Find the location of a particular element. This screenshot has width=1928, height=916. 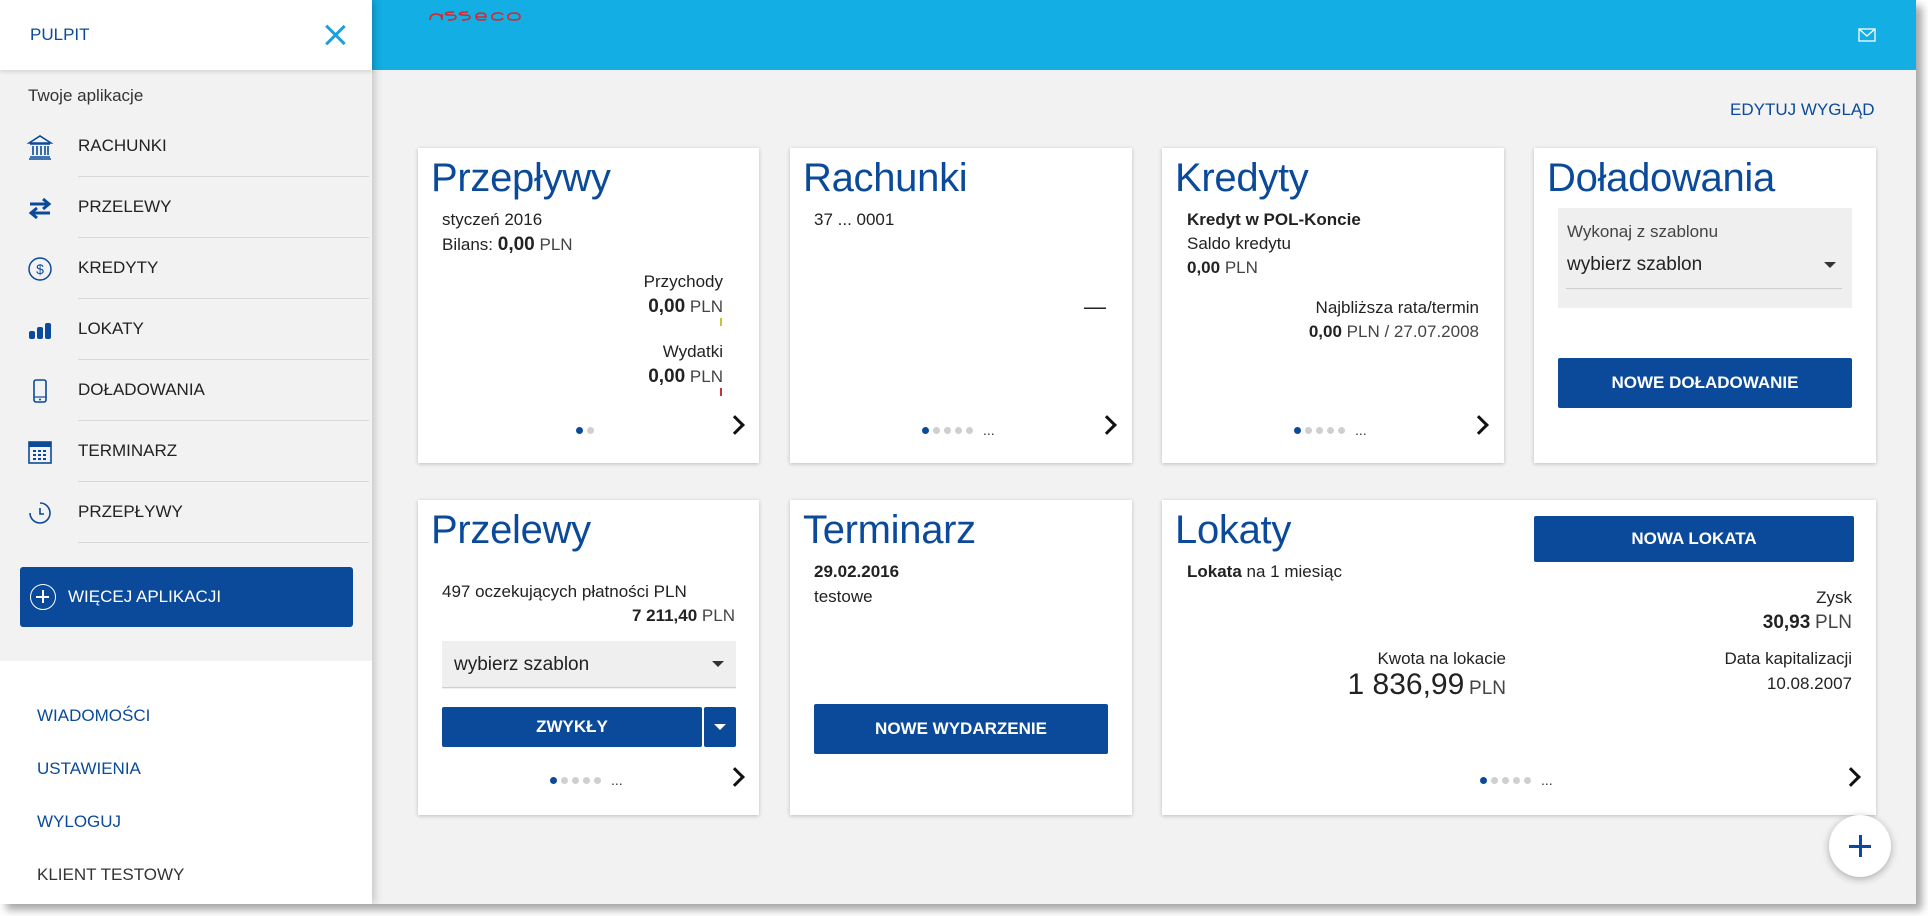

sidebar-item-label: KREDYTY is located at coordinates (223, 268).